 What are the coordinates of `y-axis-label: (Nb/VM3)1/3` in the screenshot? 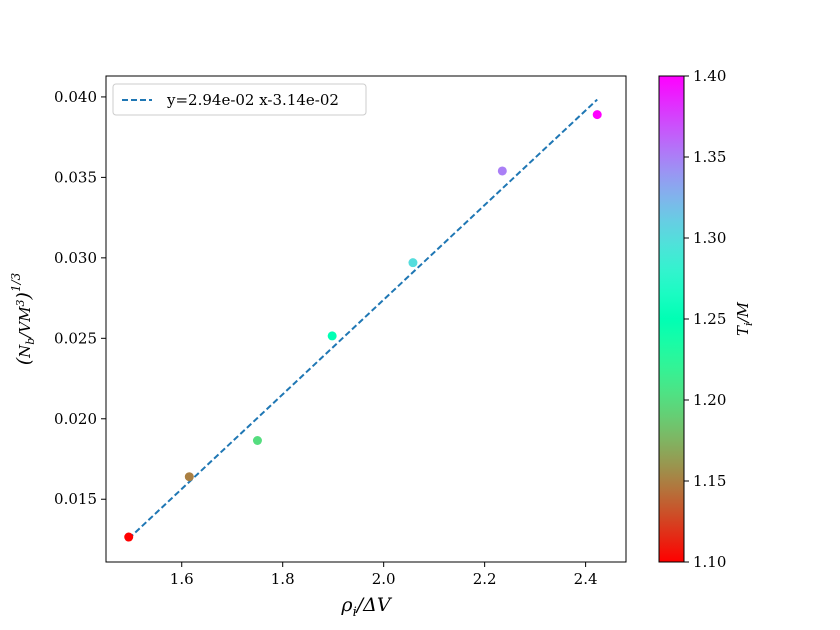 It's located at (23, 318).